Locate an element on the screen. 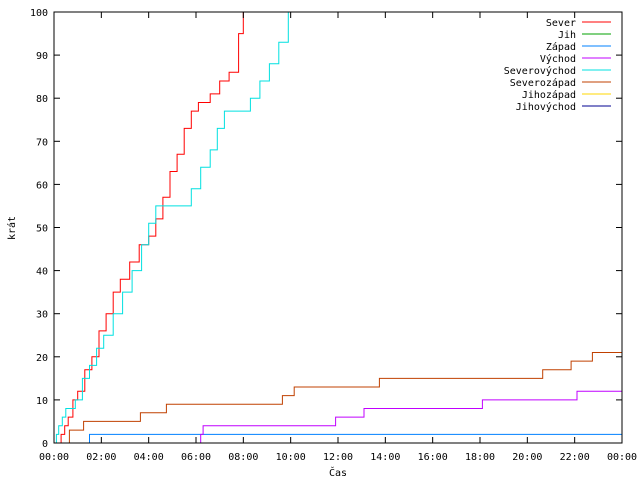  legend-label-5: Severozápad is located at coordinates (543, 83).